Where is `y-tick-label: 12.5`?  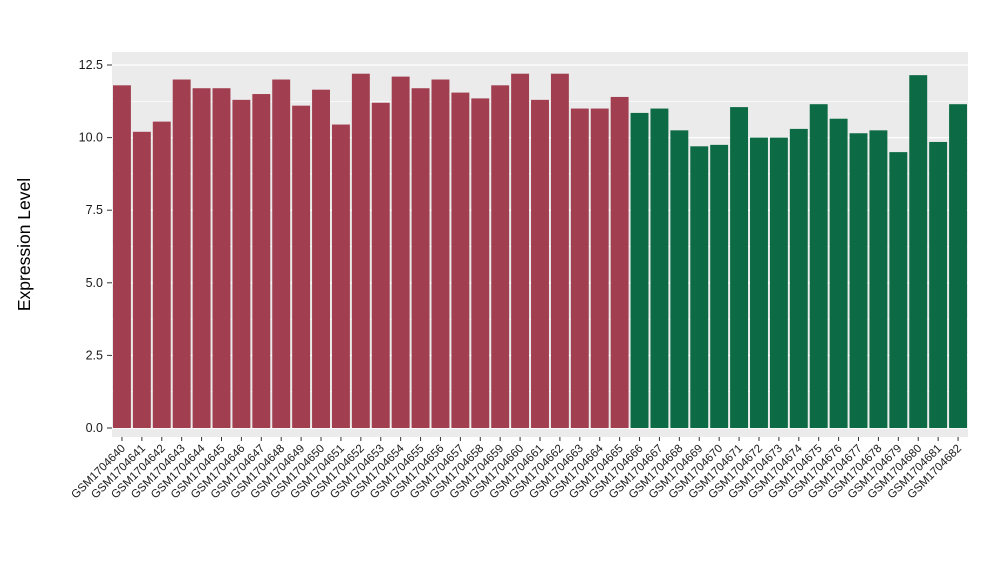
y-tick-label: 12.5 is located at coordinates (91, 65).